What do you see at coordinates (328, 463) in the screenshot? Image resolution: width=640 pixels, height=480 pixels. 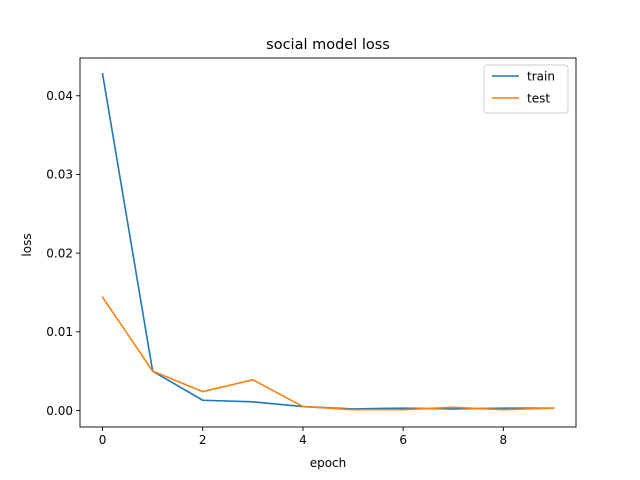 I see `x-axis-label: epoch` at bounding box center [328, 463].